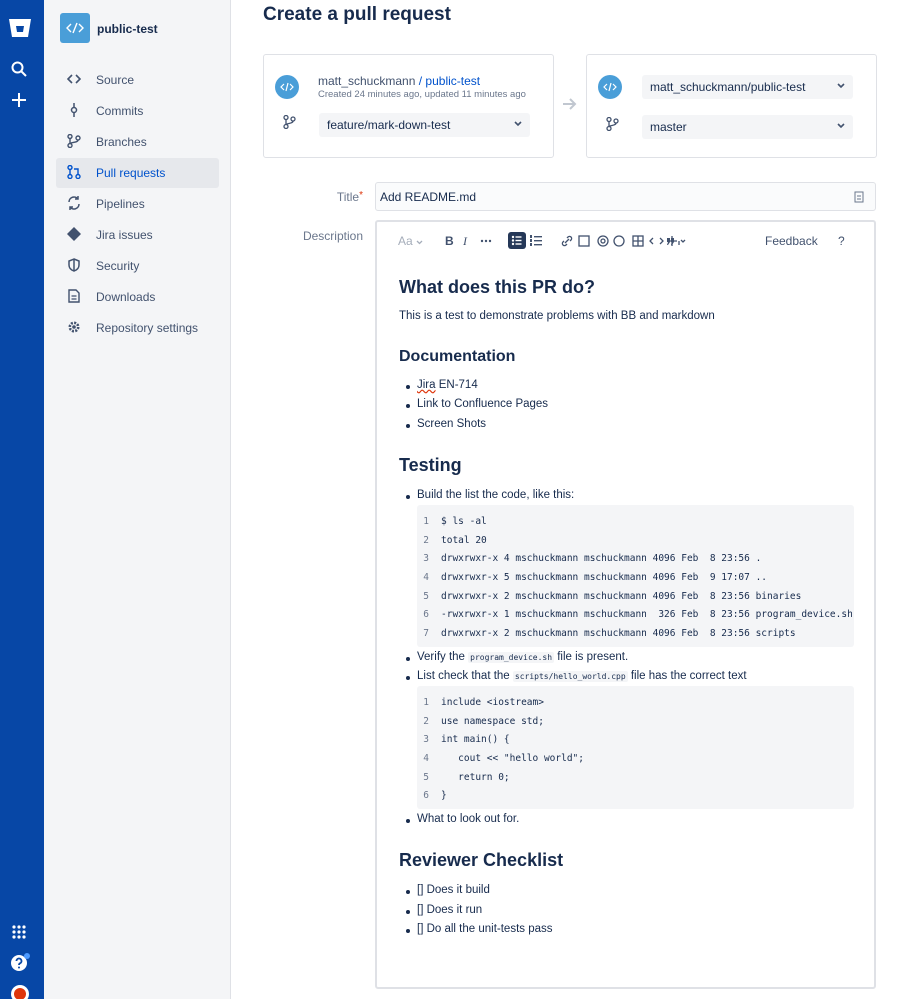 This screenshot has width=916, height=999. What do you see at coordinates (536, 240) in the screenshot?
I see `numbered-list-button` at bounding box center [536, 240].